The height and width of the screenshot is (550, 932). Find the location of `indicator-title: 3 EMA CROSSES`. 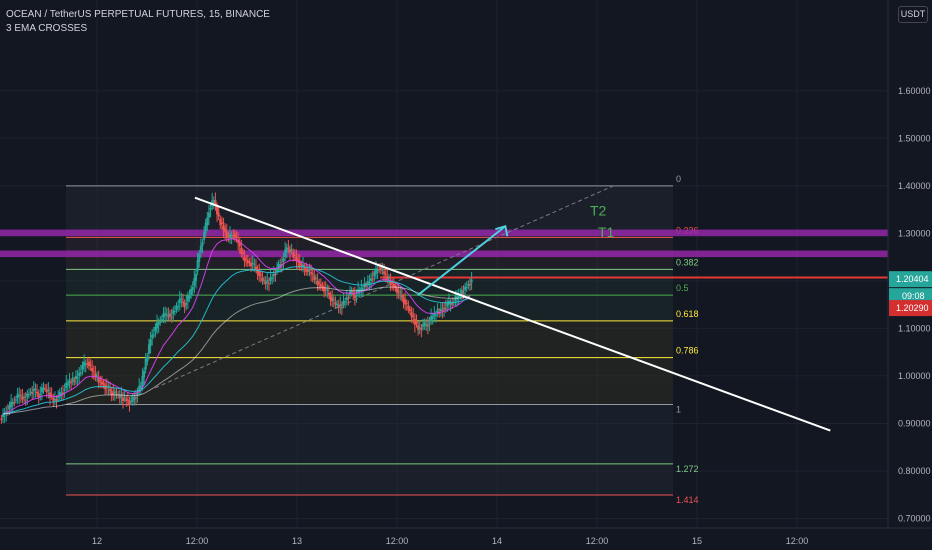

indicator-title: 3 EMA CROSSES is located at coordinates (47, 28).